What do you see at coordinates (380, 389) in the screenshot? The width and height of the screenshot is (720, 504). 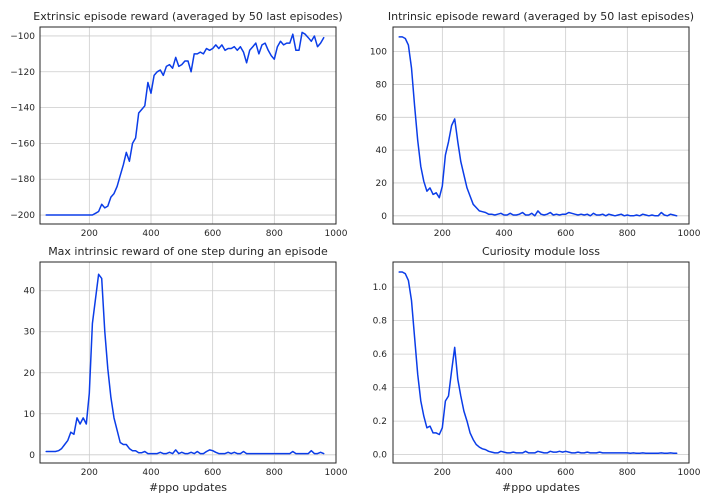 I see `y-tick-label: 0.4` at bounding box center [380, 389].